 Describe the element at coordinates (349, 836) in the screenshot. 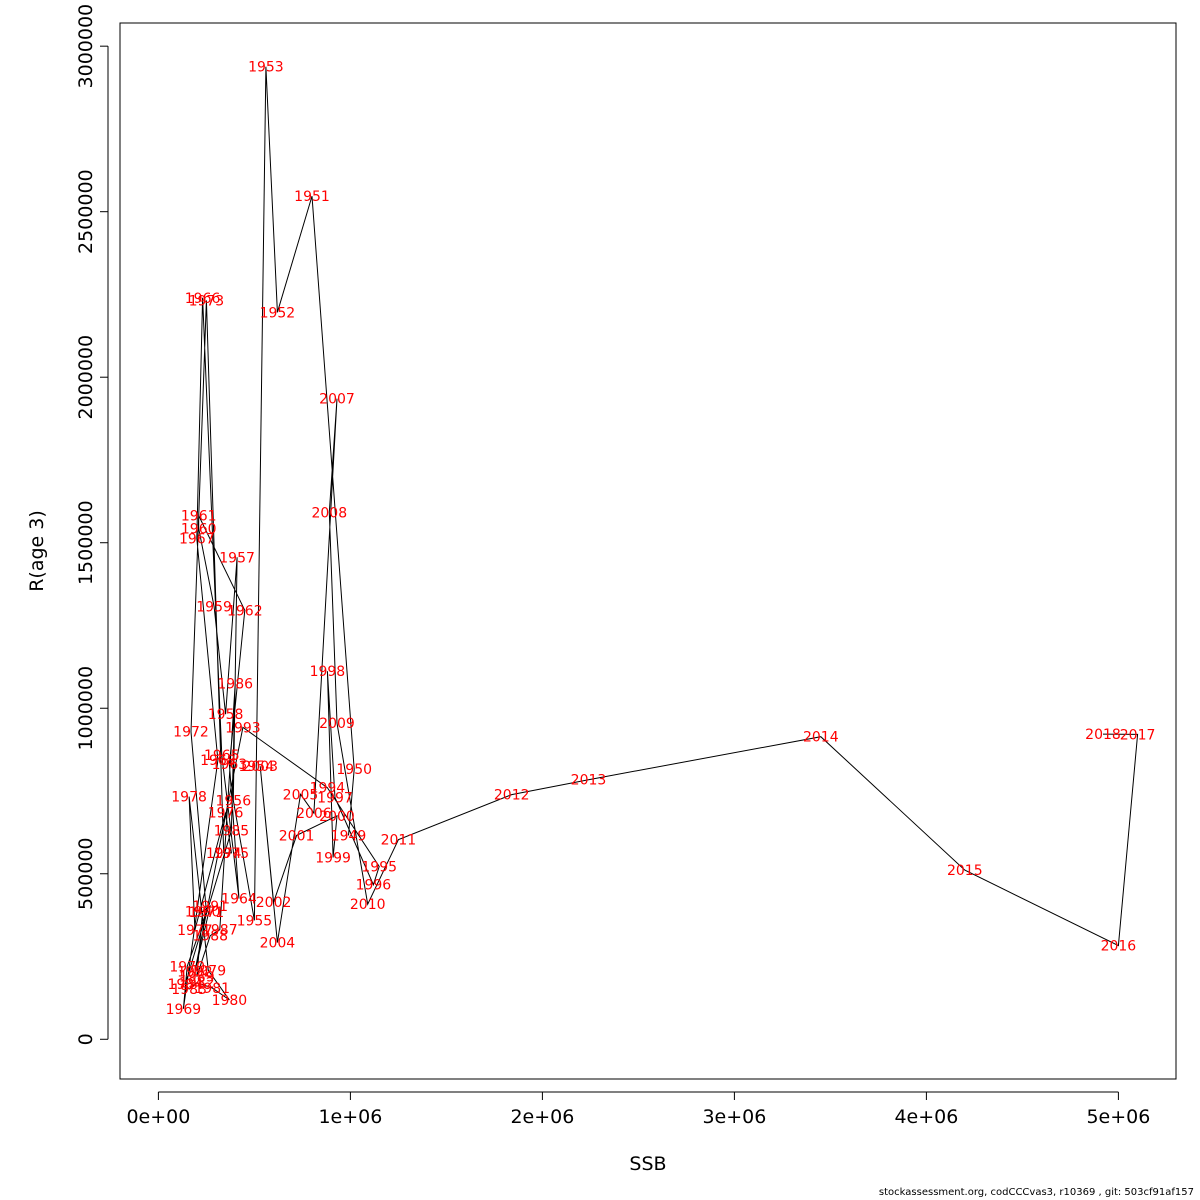

I see `point-label-1949: 1949` at that location.